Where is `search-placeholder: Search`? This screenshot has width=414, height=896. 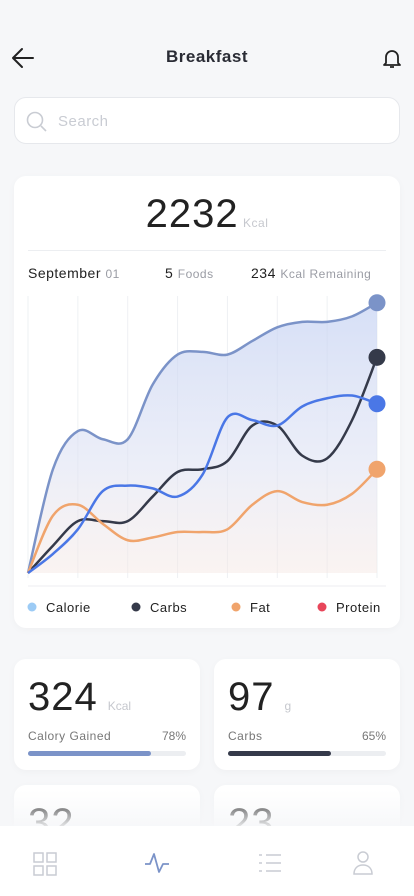
search-placeholder: Search is located at coordinates (83, 121).